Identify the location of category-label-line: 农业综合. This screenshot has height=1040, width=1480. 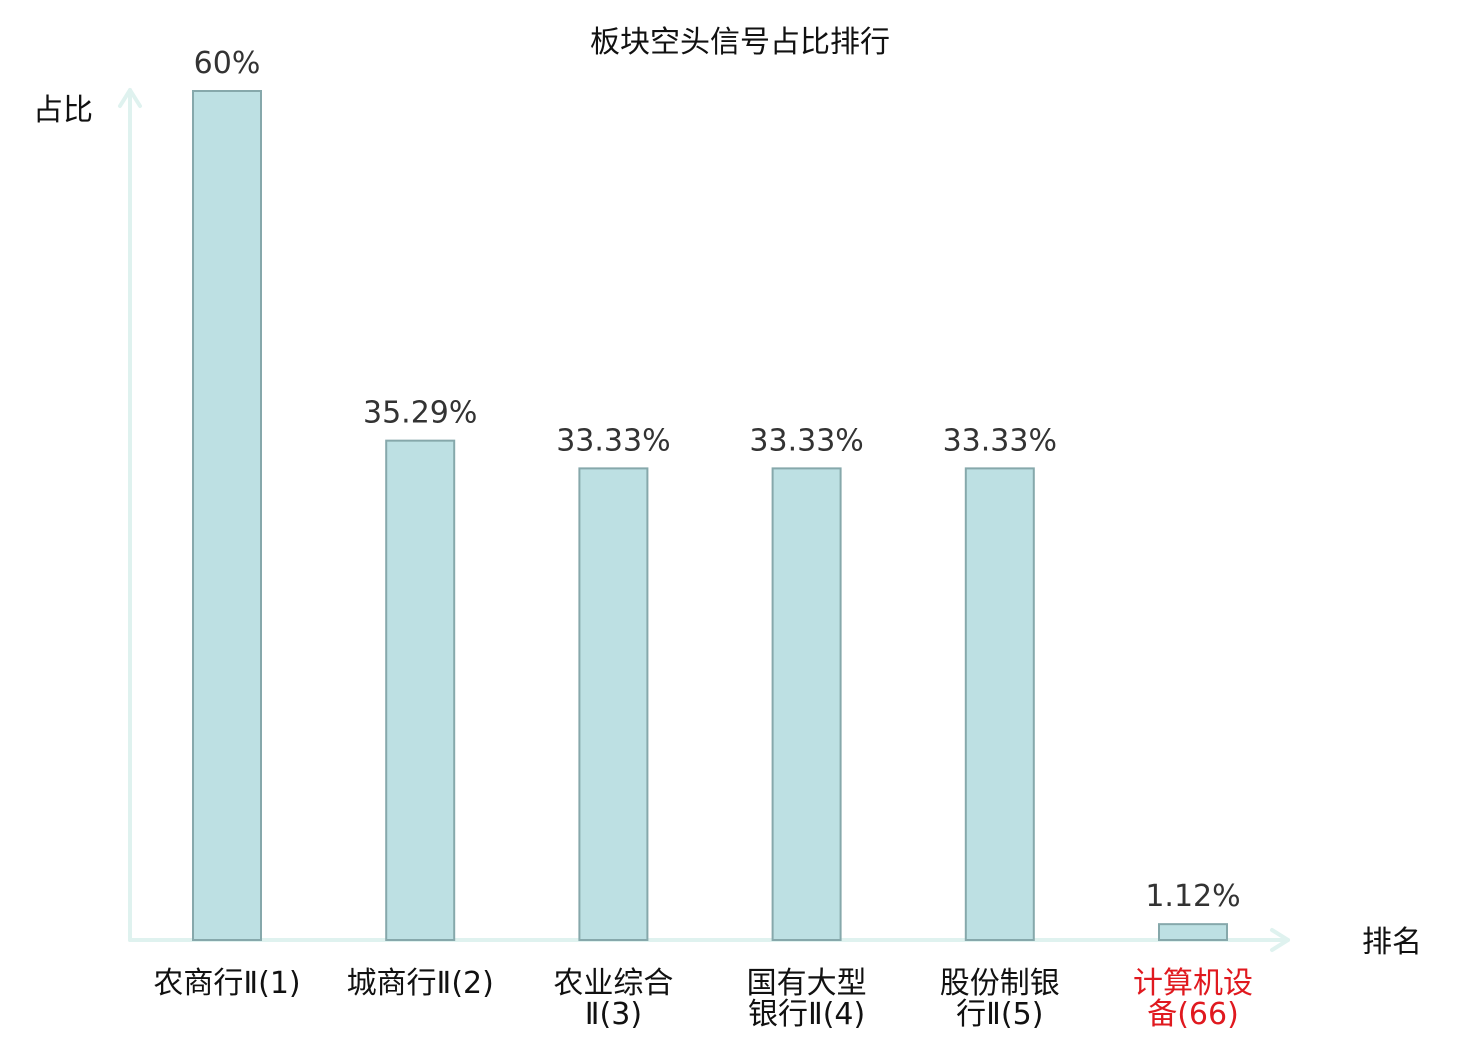
(613, 983).